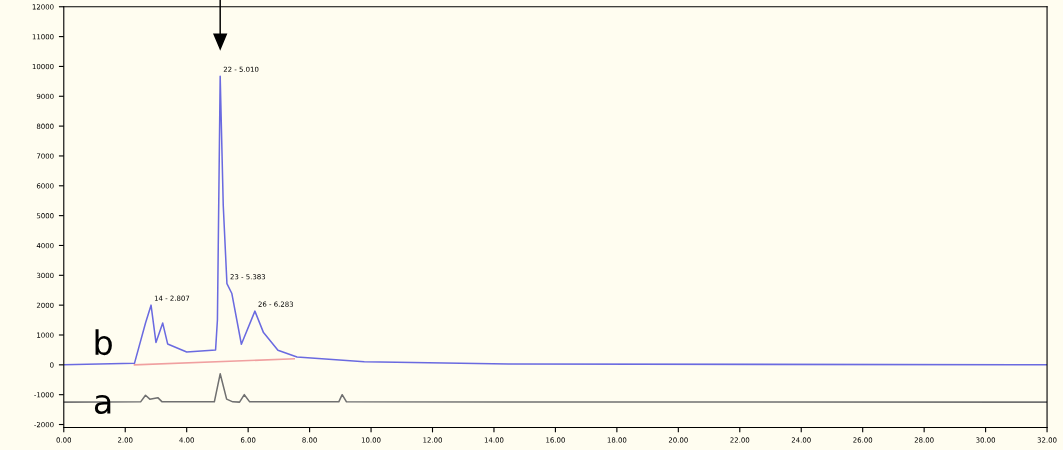  I want to click on annotation: b, so click(103, 342).